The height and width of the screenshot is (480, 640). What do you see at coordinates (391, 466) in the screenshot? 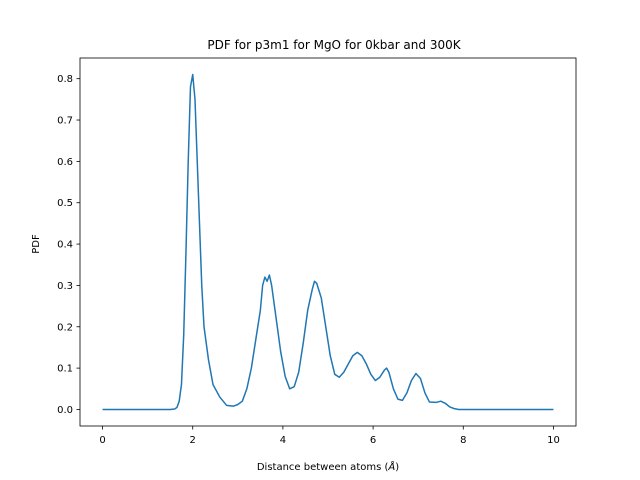
I see `x-axis-label-unit: Å` at bounding box center [391, 466].